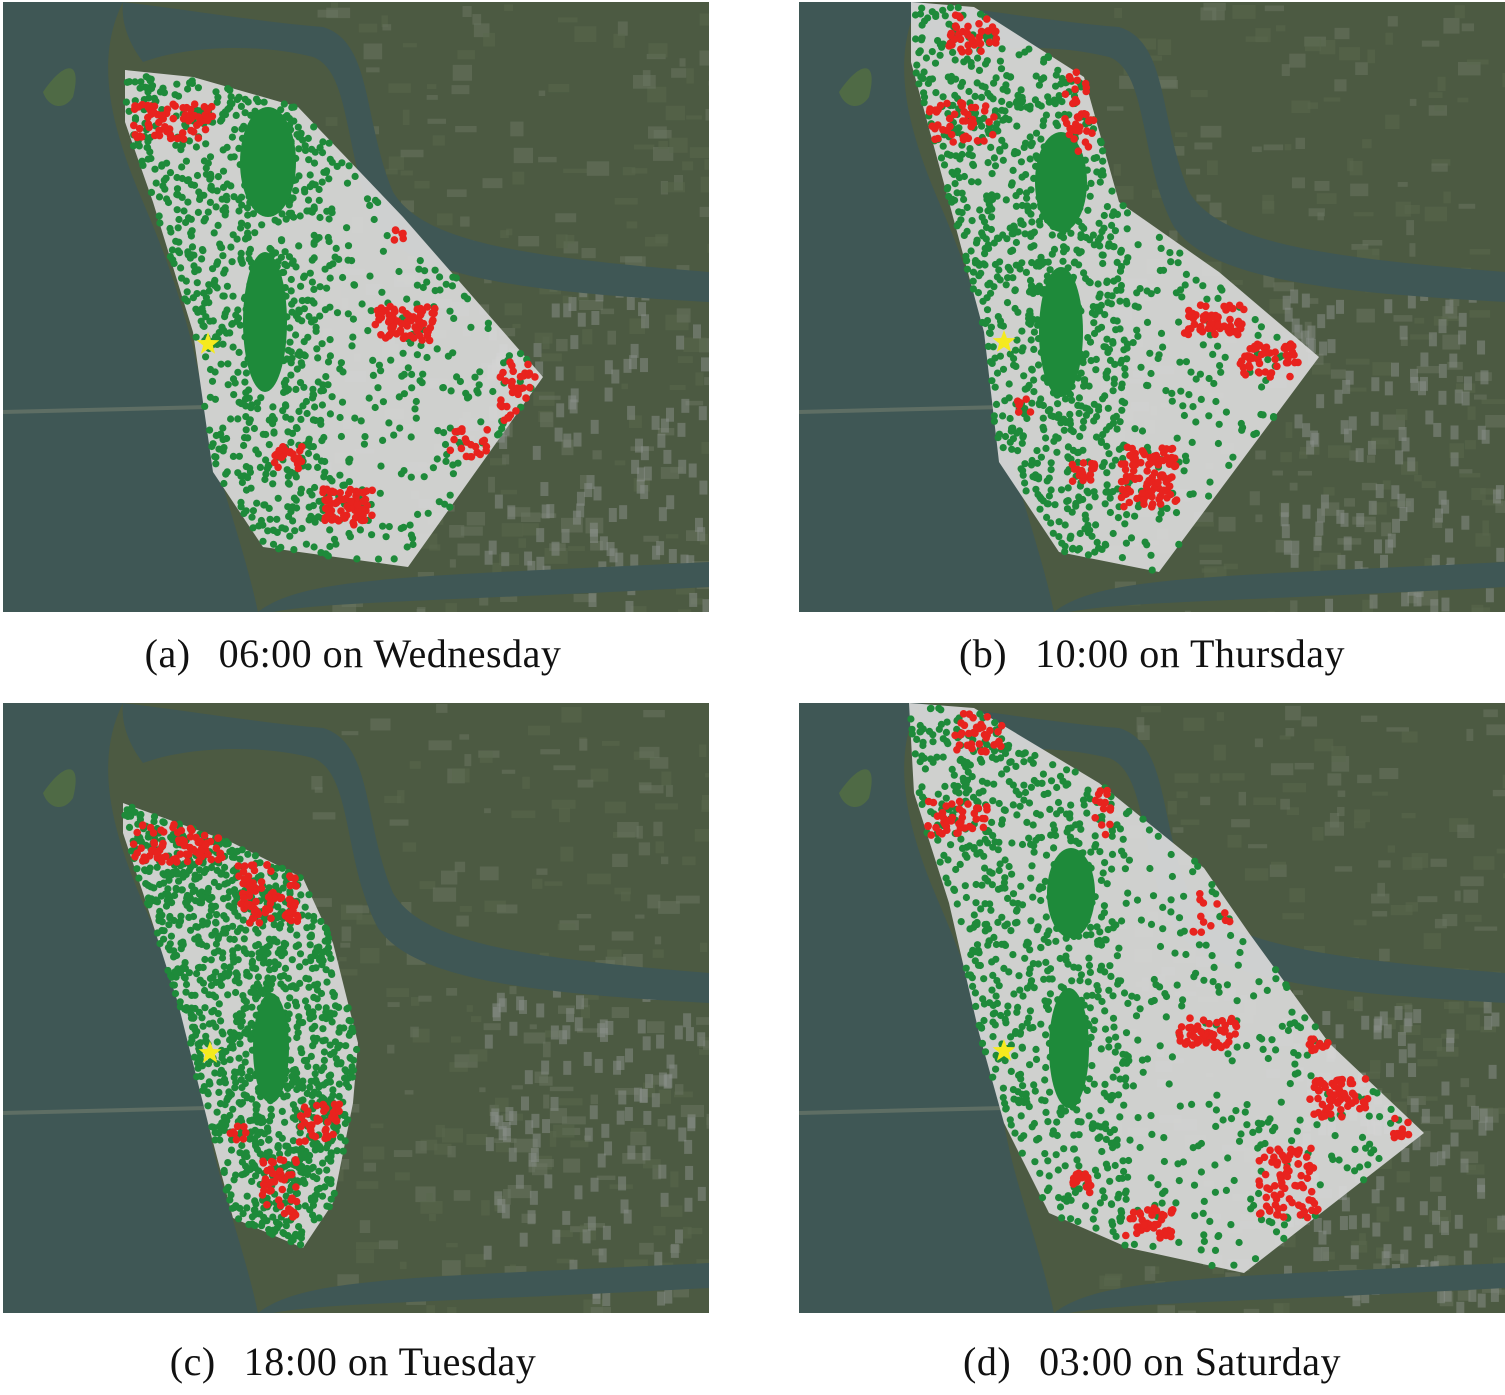  What do you see at coordinates (506, 1008) in the screenshot?
I see `urban-texture` at bounding box center [506, 1008].